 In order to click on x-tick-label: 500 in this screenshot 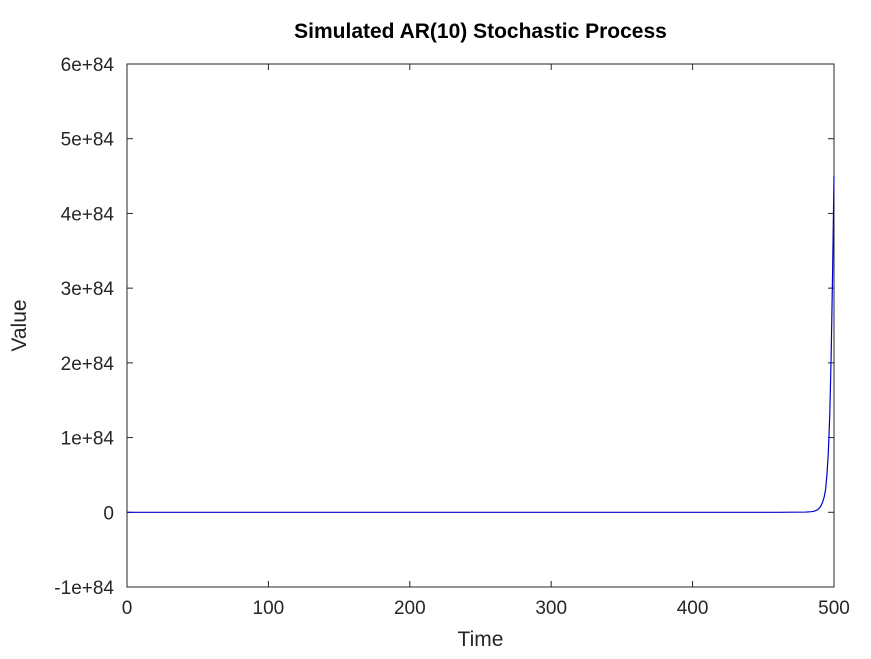, I will do `click(834, 608)`.